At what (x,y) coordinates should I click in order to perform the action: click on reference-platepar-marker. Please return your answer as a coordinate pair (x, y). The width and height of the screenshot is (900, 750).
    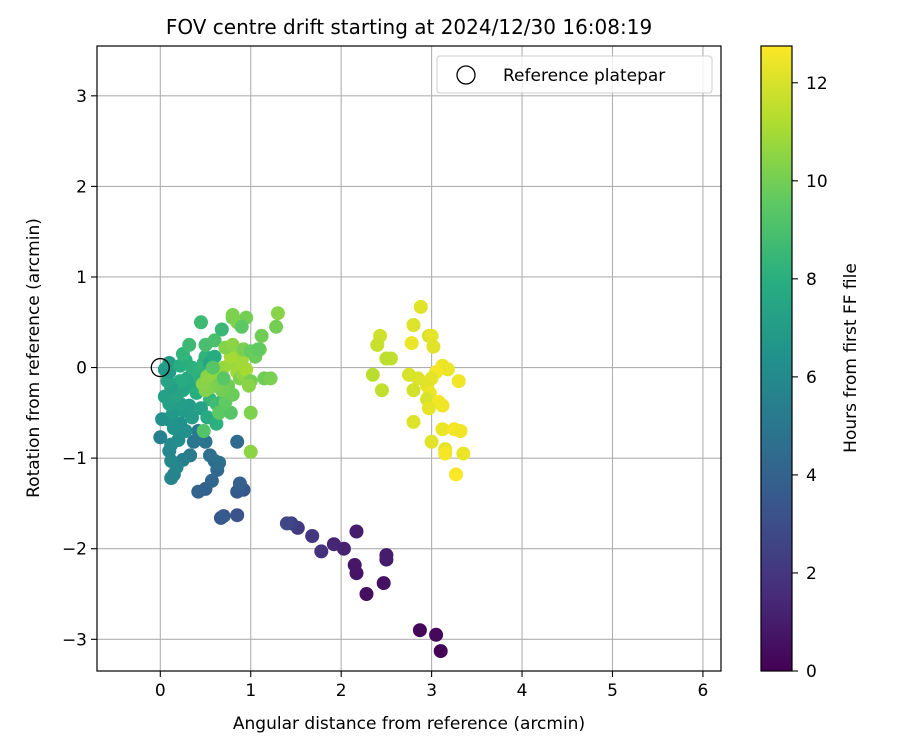
    Looking at the image, I should click on (160, 367).